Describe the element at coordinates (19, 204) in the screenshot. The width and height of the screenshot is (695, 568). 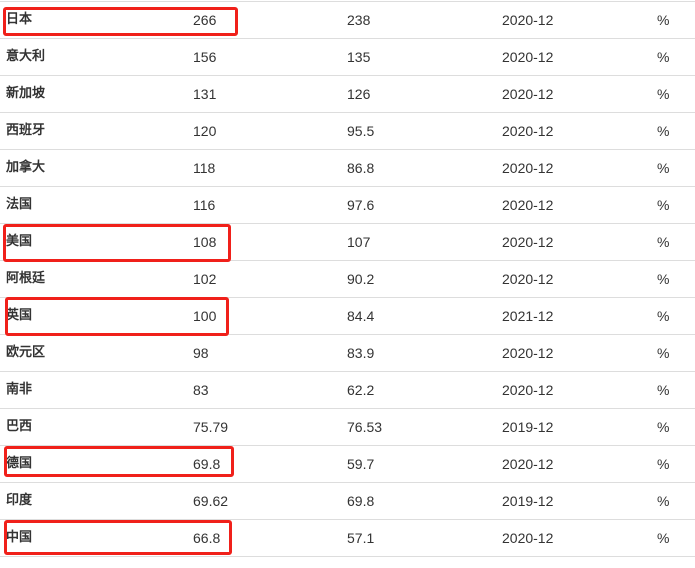
I see `country-name: 法国` at that location.